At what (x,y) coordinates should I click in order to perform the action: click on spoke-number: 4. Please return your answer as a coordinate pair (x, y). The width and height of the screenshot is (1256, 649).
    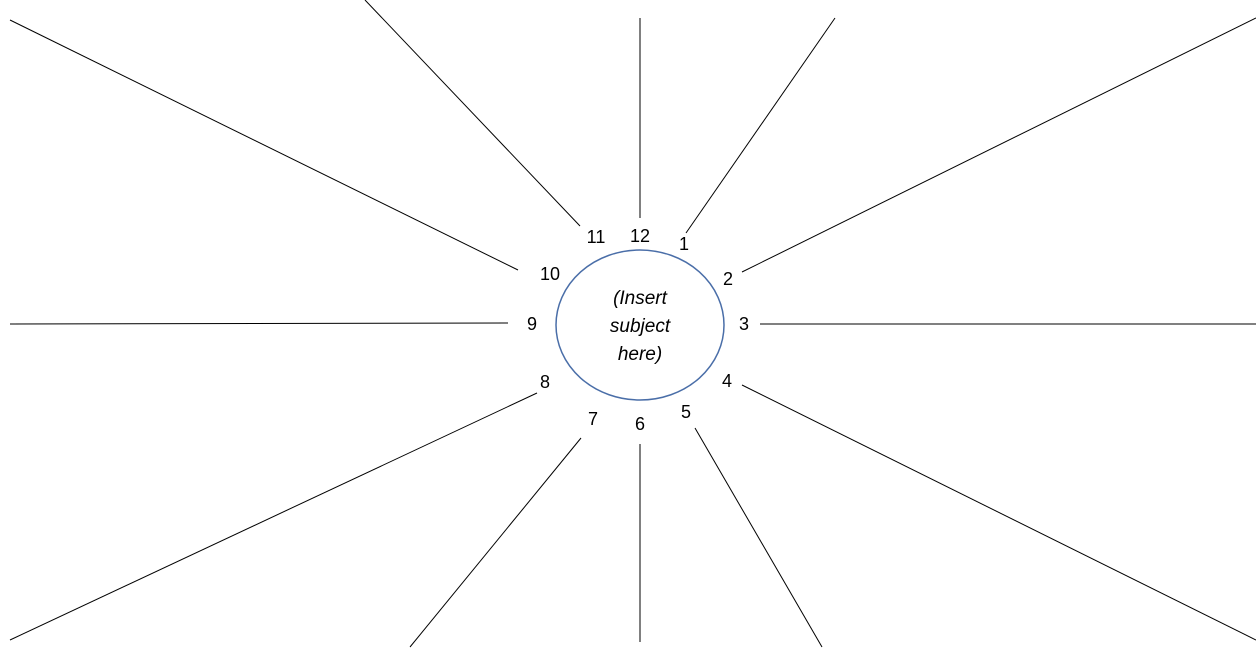
    Looking at the image, I should click on (727, 381).